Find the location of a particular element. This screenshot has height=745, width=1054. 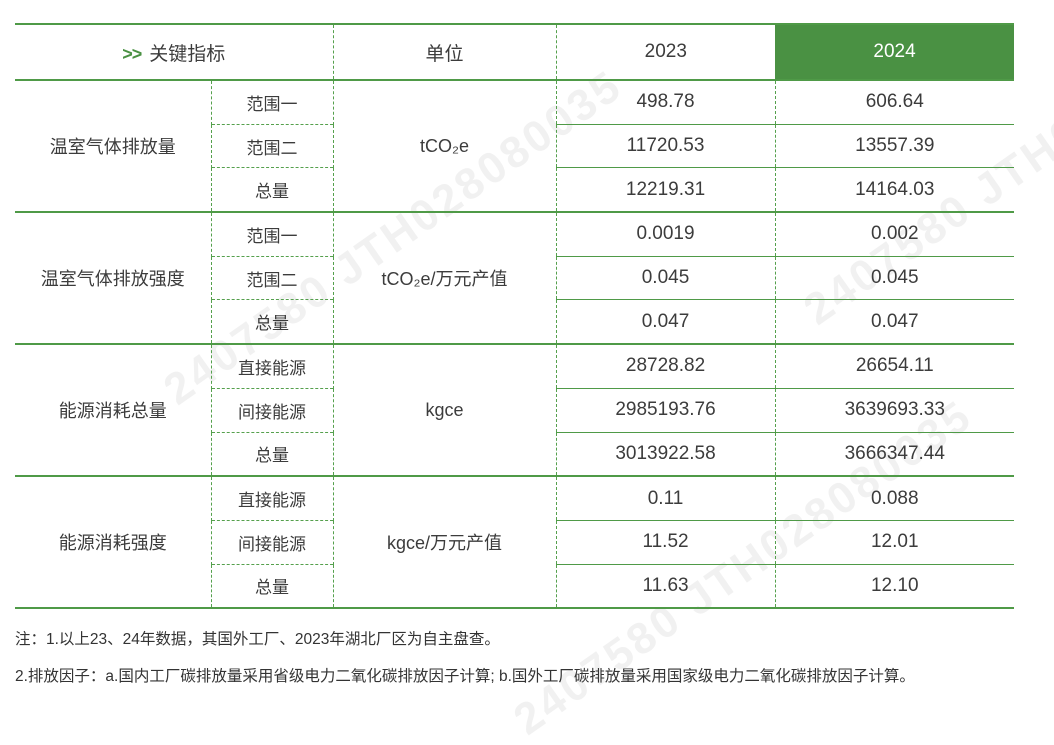

table-row: 总量 11.63 12.10 is located at coordinates (515, 586).